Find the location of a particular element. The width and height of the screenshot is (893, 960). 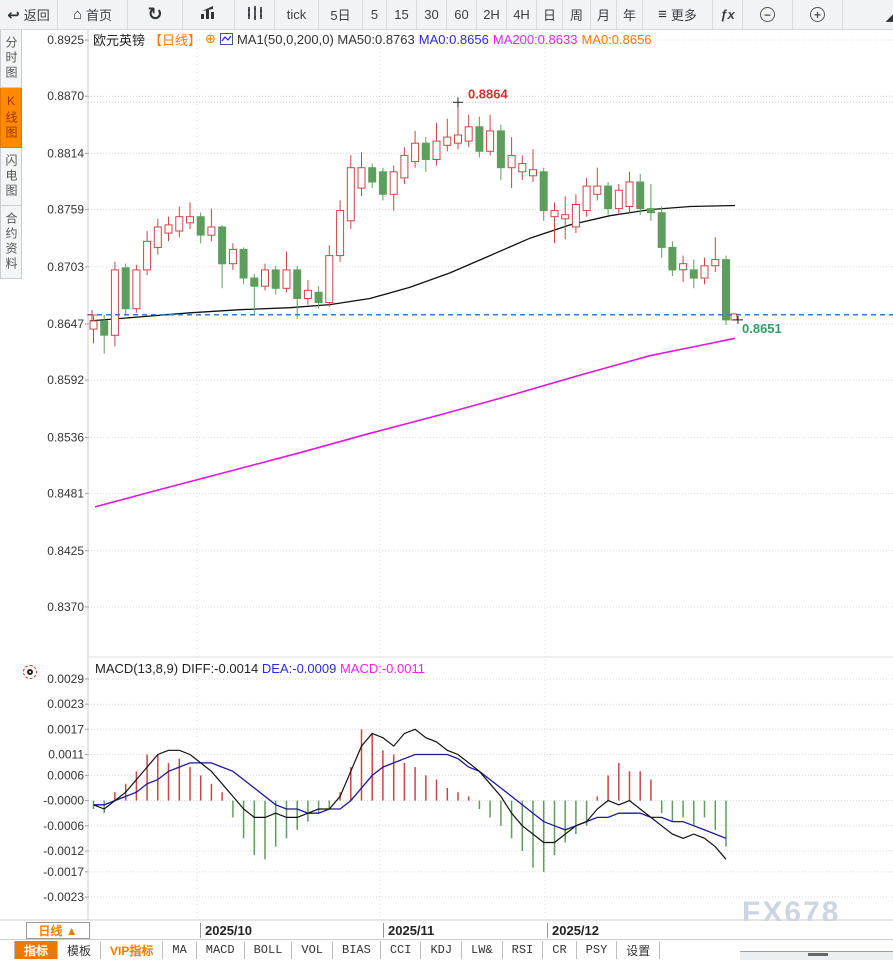

svg-text: 0.0011 is located at coordinates (66, 755).